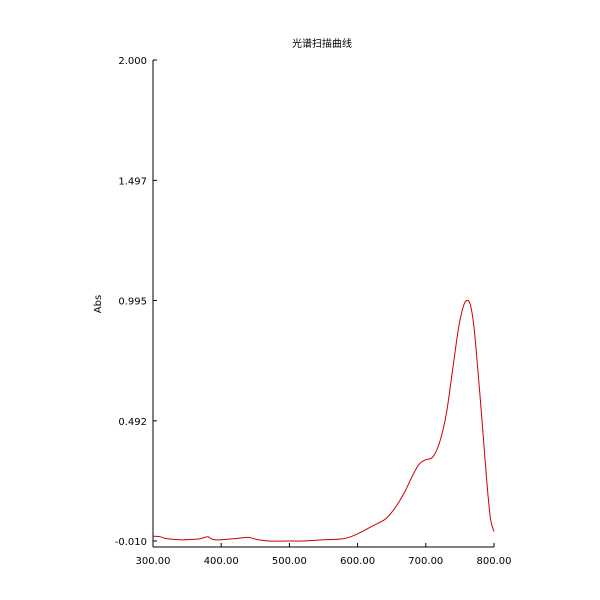 Image resolution: width=600 pixels, height=600 pixels. What do you see at coordinates (153, 561) in the screenshot?
I see `x-tick-label: 300.00` at bounding box center [153, 561].